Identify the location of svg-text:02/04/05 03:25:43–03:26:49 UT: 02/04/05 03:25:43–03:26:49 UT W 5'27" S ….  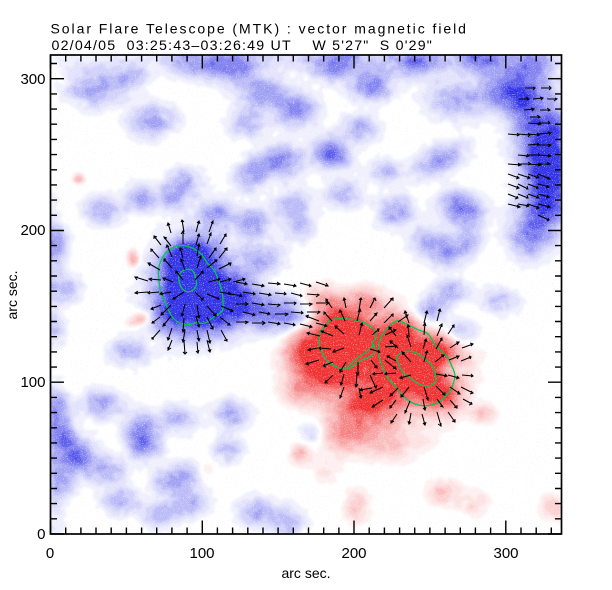
(243, 46).